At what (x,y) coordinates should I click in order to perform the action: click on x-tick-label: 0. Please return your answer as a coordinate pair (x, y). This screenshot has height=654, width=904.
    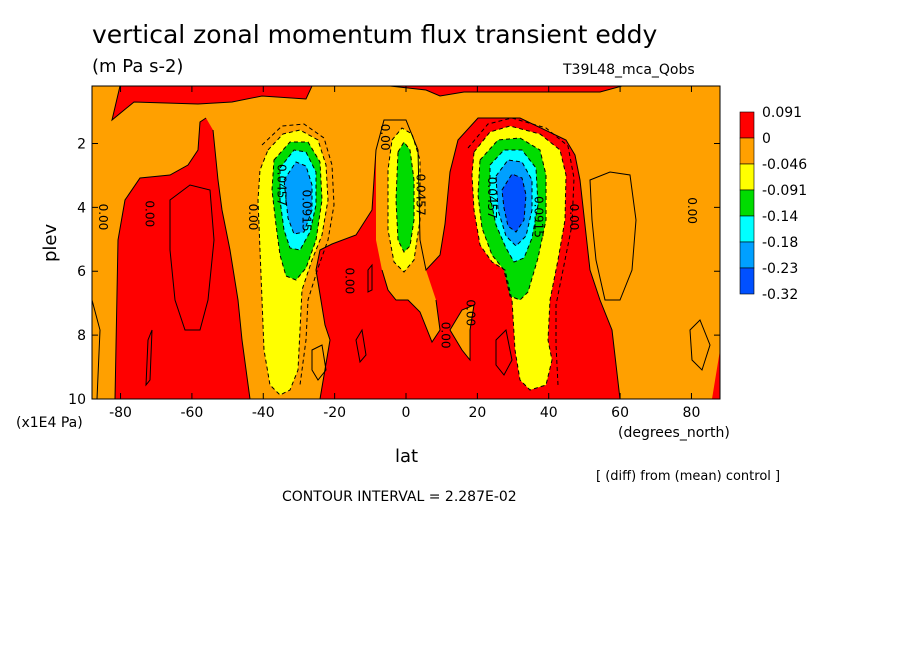
    Looking at the image, I should click on (406, 413).